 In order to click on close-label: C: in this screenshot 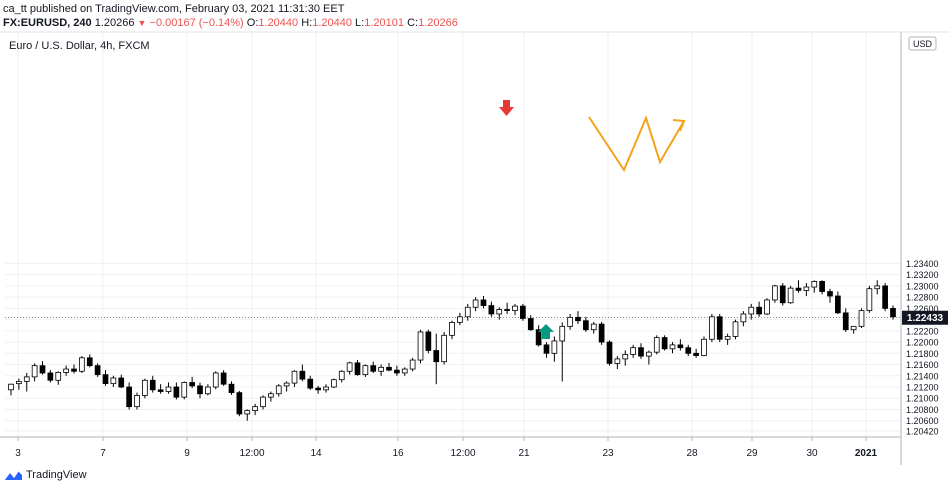, I will do `click(413, 23)`.